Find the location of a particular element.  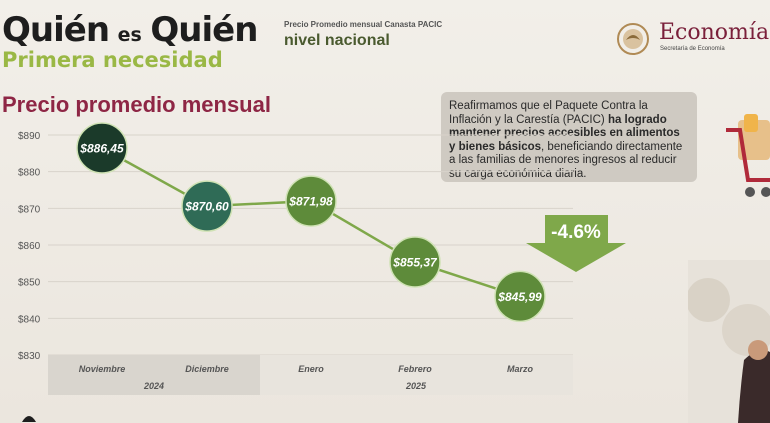

data-label: $871,98 is located at coordinates (310, 202).